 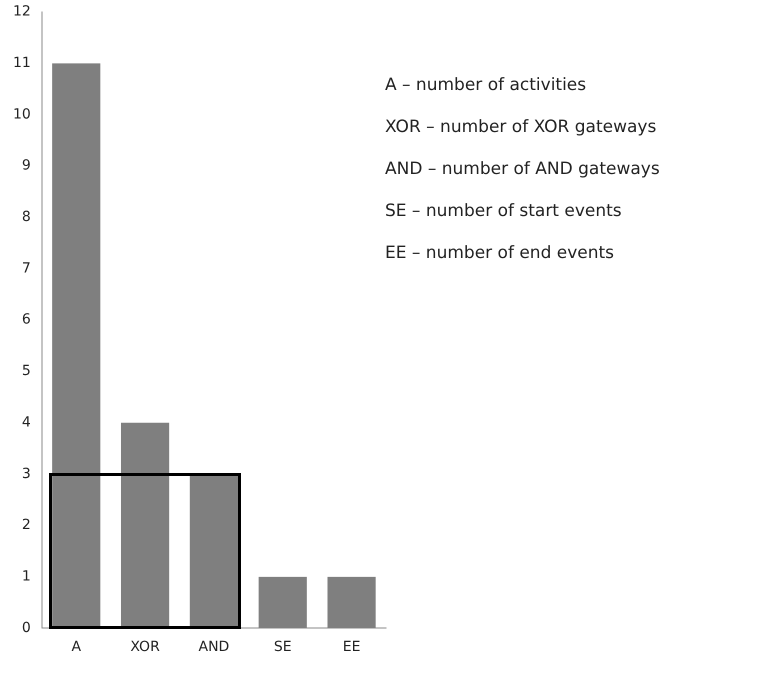 I want to click on y-tick-label: 2, so click(x=26, y=525).